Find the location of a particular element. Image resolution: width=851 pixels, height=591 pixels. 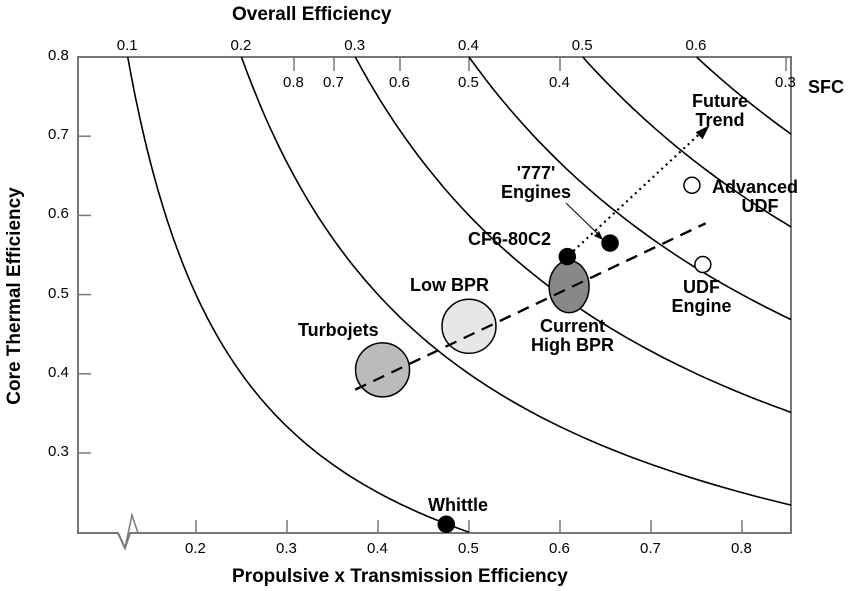

sfc-tick-label: 0.3 is located at coordinates (785, 82).